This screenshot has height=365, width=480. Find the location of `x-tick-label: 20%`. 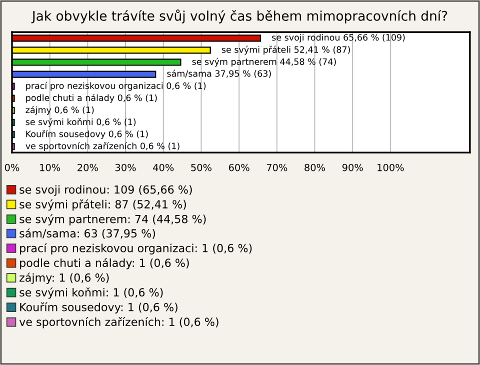

x-tick-label: 20% is located at coordinates (88, 168).